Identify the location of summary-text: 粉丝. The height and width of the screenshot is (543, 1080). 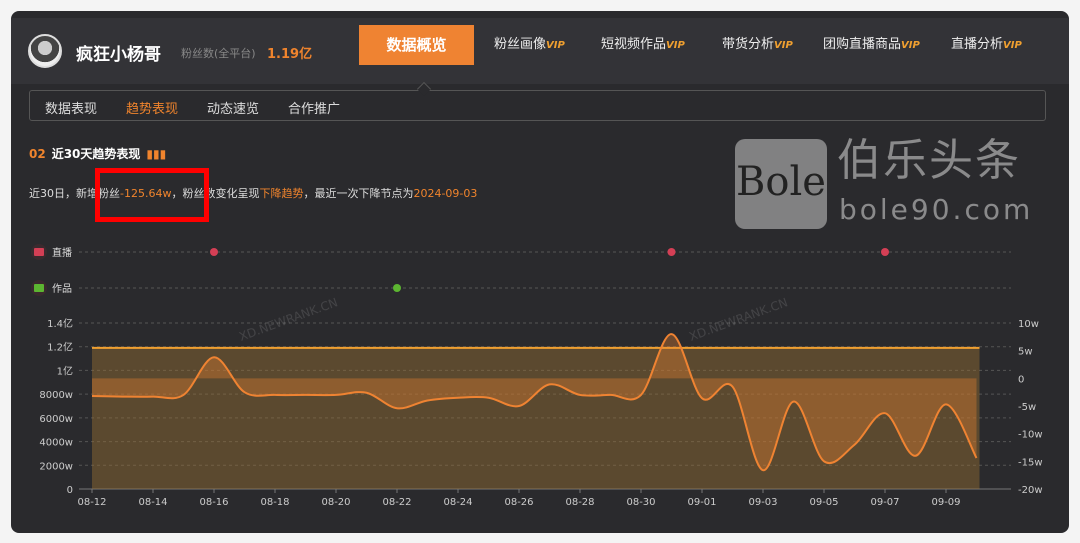
(109, 193).